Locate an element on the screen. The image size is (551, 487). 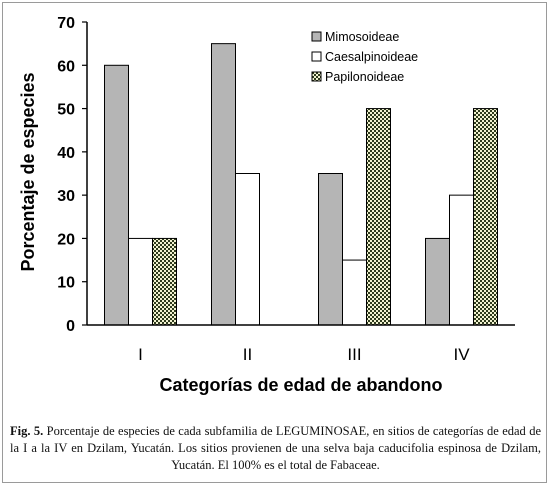
category-labels: I II III IV is located at coordinates (304, 354).